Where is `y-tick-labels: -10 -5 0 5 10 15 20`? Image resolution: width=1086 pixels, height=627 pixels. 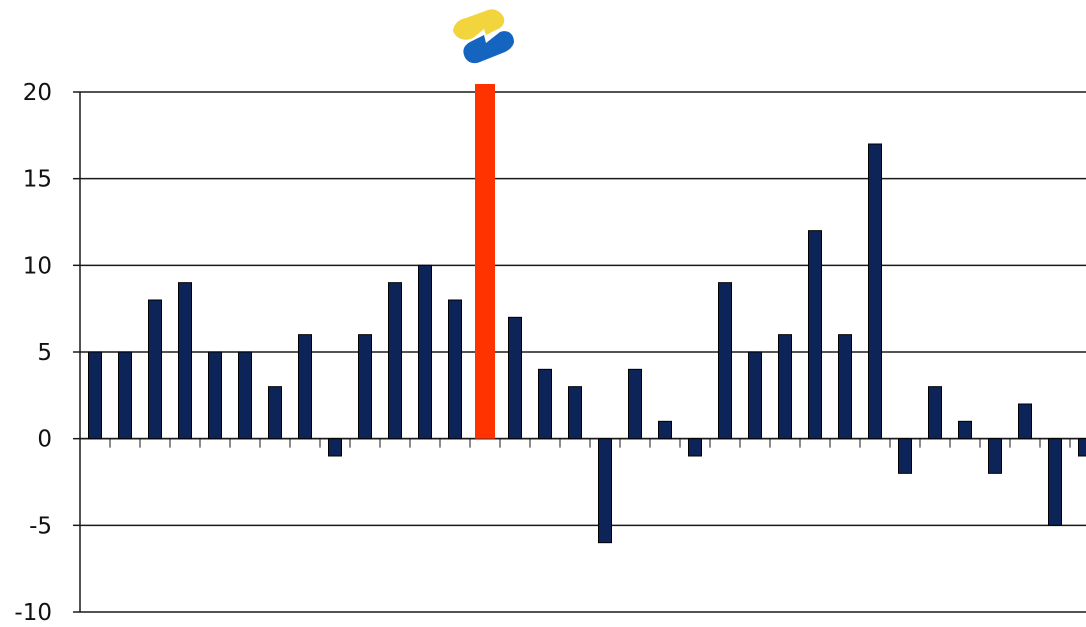 y-tick-labels: -10 -5 0 5 10 15 20 is located at coordinates (33, 353).